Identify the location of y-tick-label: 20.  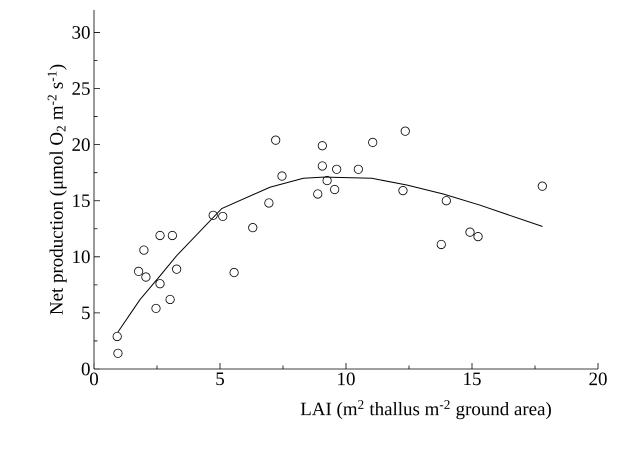
(81, 145).